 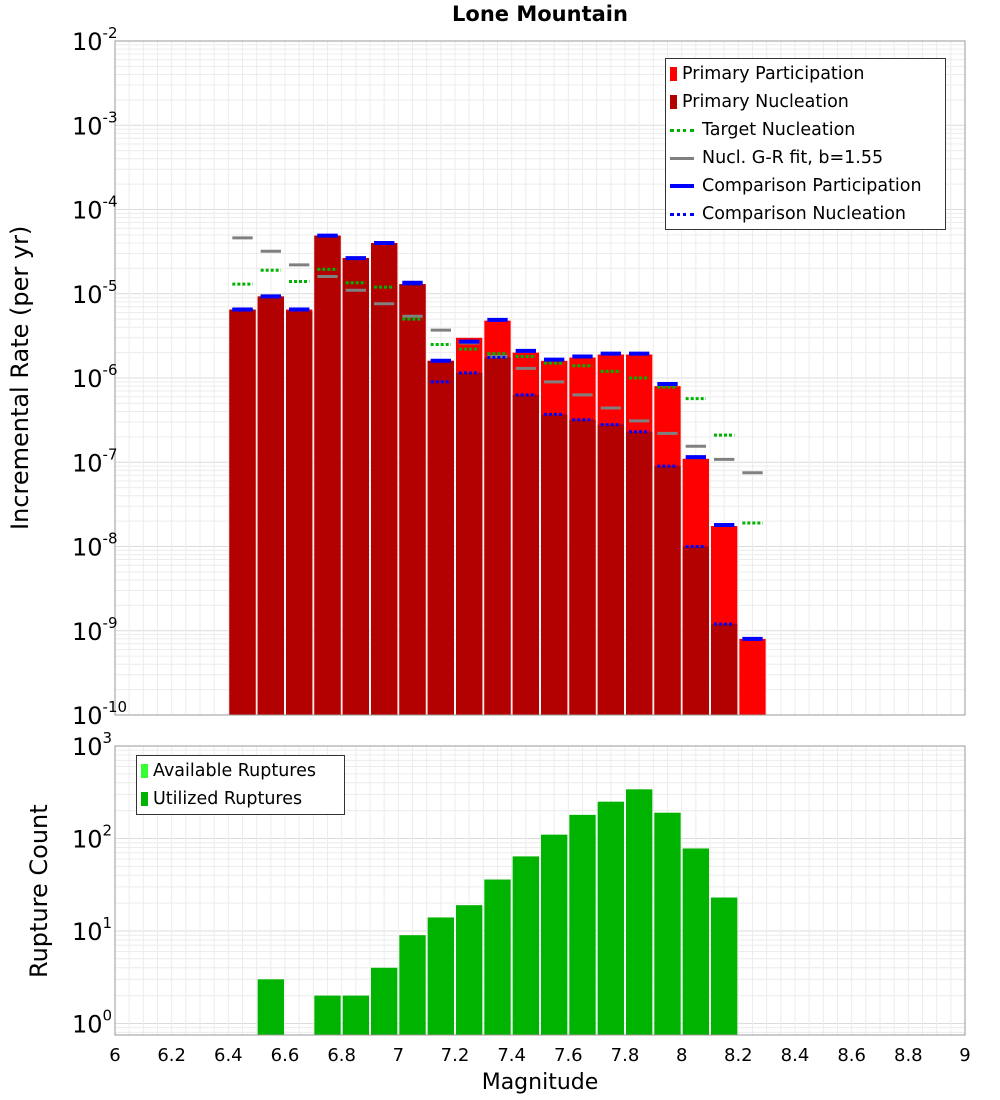 What do you see at coordinates (773, 74) in the screenshot?
I see `legend-label: Primary Participation` at bounding box center [773, 74].